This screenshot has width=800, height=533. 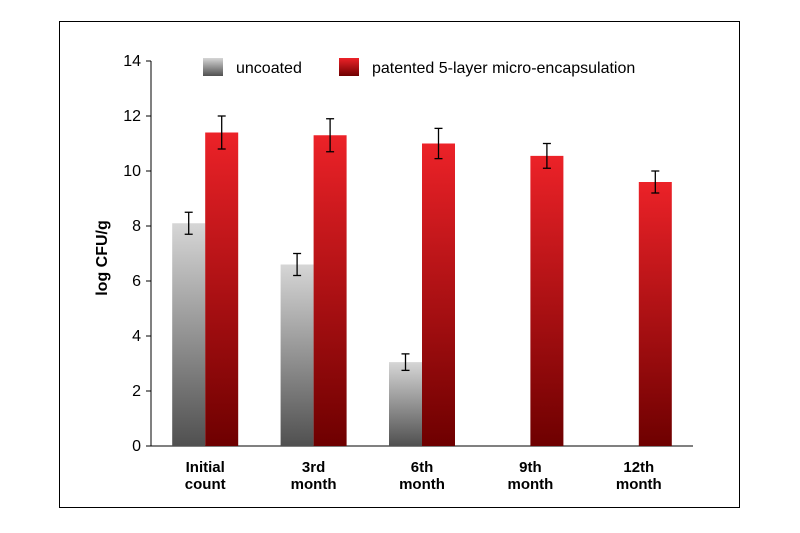 What do you see at coordinates (136, 446) in the screenshot?
I see `y-tick-label: 0` at bounding box center [136, 446].